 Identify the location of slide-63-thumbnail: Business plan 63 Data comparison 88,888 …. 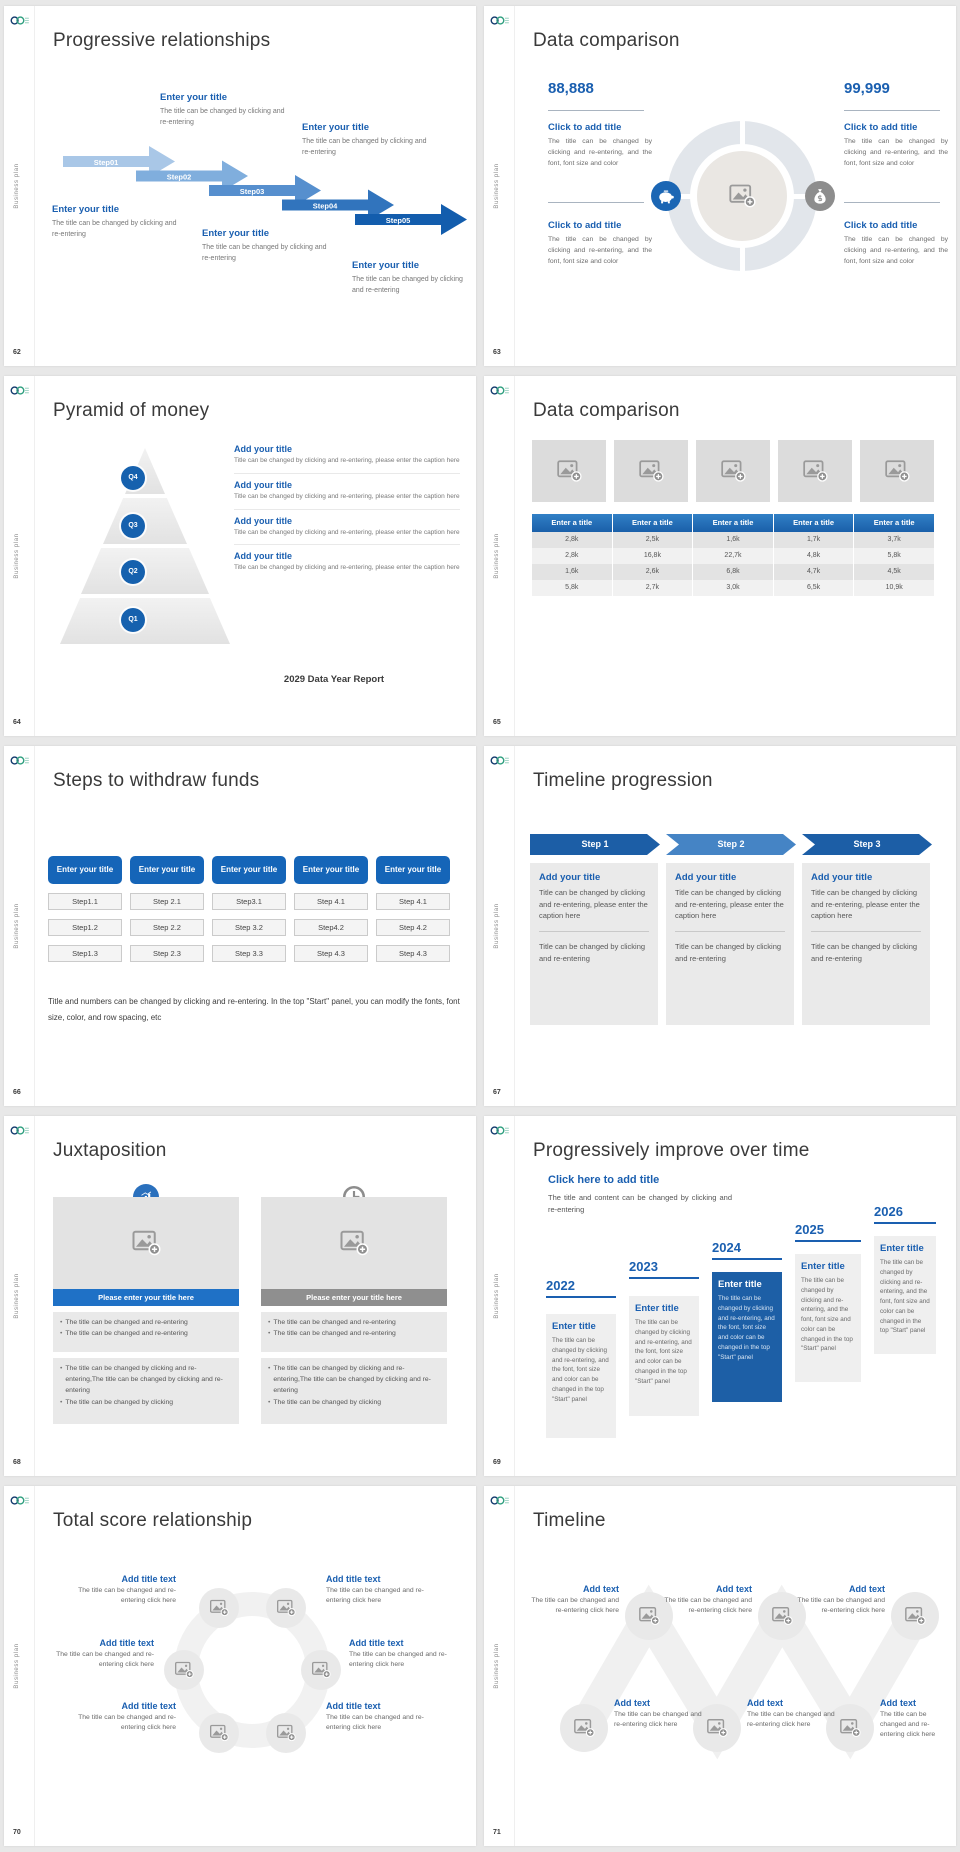
(720, 186).